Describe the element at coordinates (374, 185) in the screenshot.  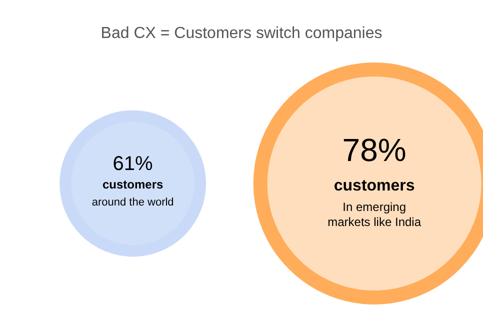
I see `text: customers` at that location.